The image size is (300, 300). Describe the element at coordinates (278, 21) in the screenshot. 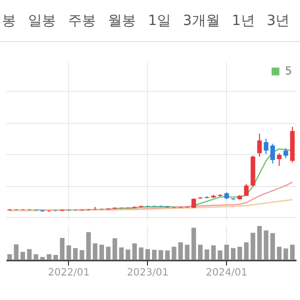

I see `text: 3년` at that location.